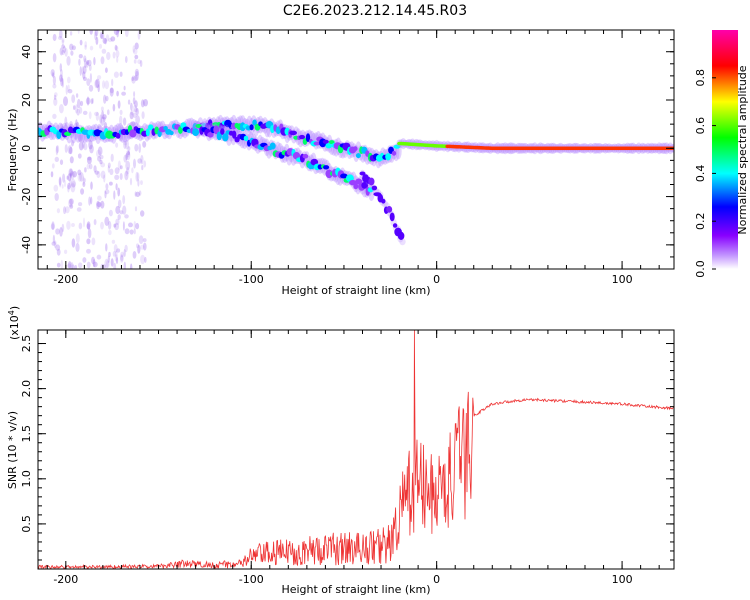 The height and width of the screenshot is (600, 750). What do you see at coordinates (26, 197) in the screenshot?
I see `y-tick-label: -20` at bounding box center [26, 197].